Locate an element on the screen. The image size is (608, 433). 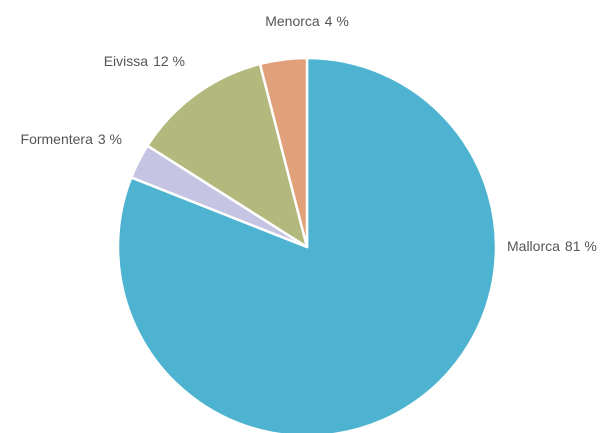
slice-label: Eivissa 12 % is located at coordinates (144, 61).